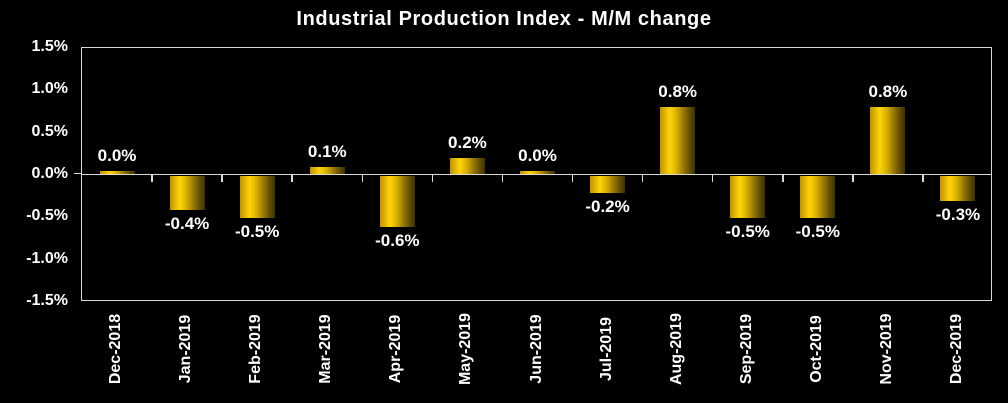 This screenshot has height=403, width=1008. I want to click on zero-axis-line, so click(536, 174).